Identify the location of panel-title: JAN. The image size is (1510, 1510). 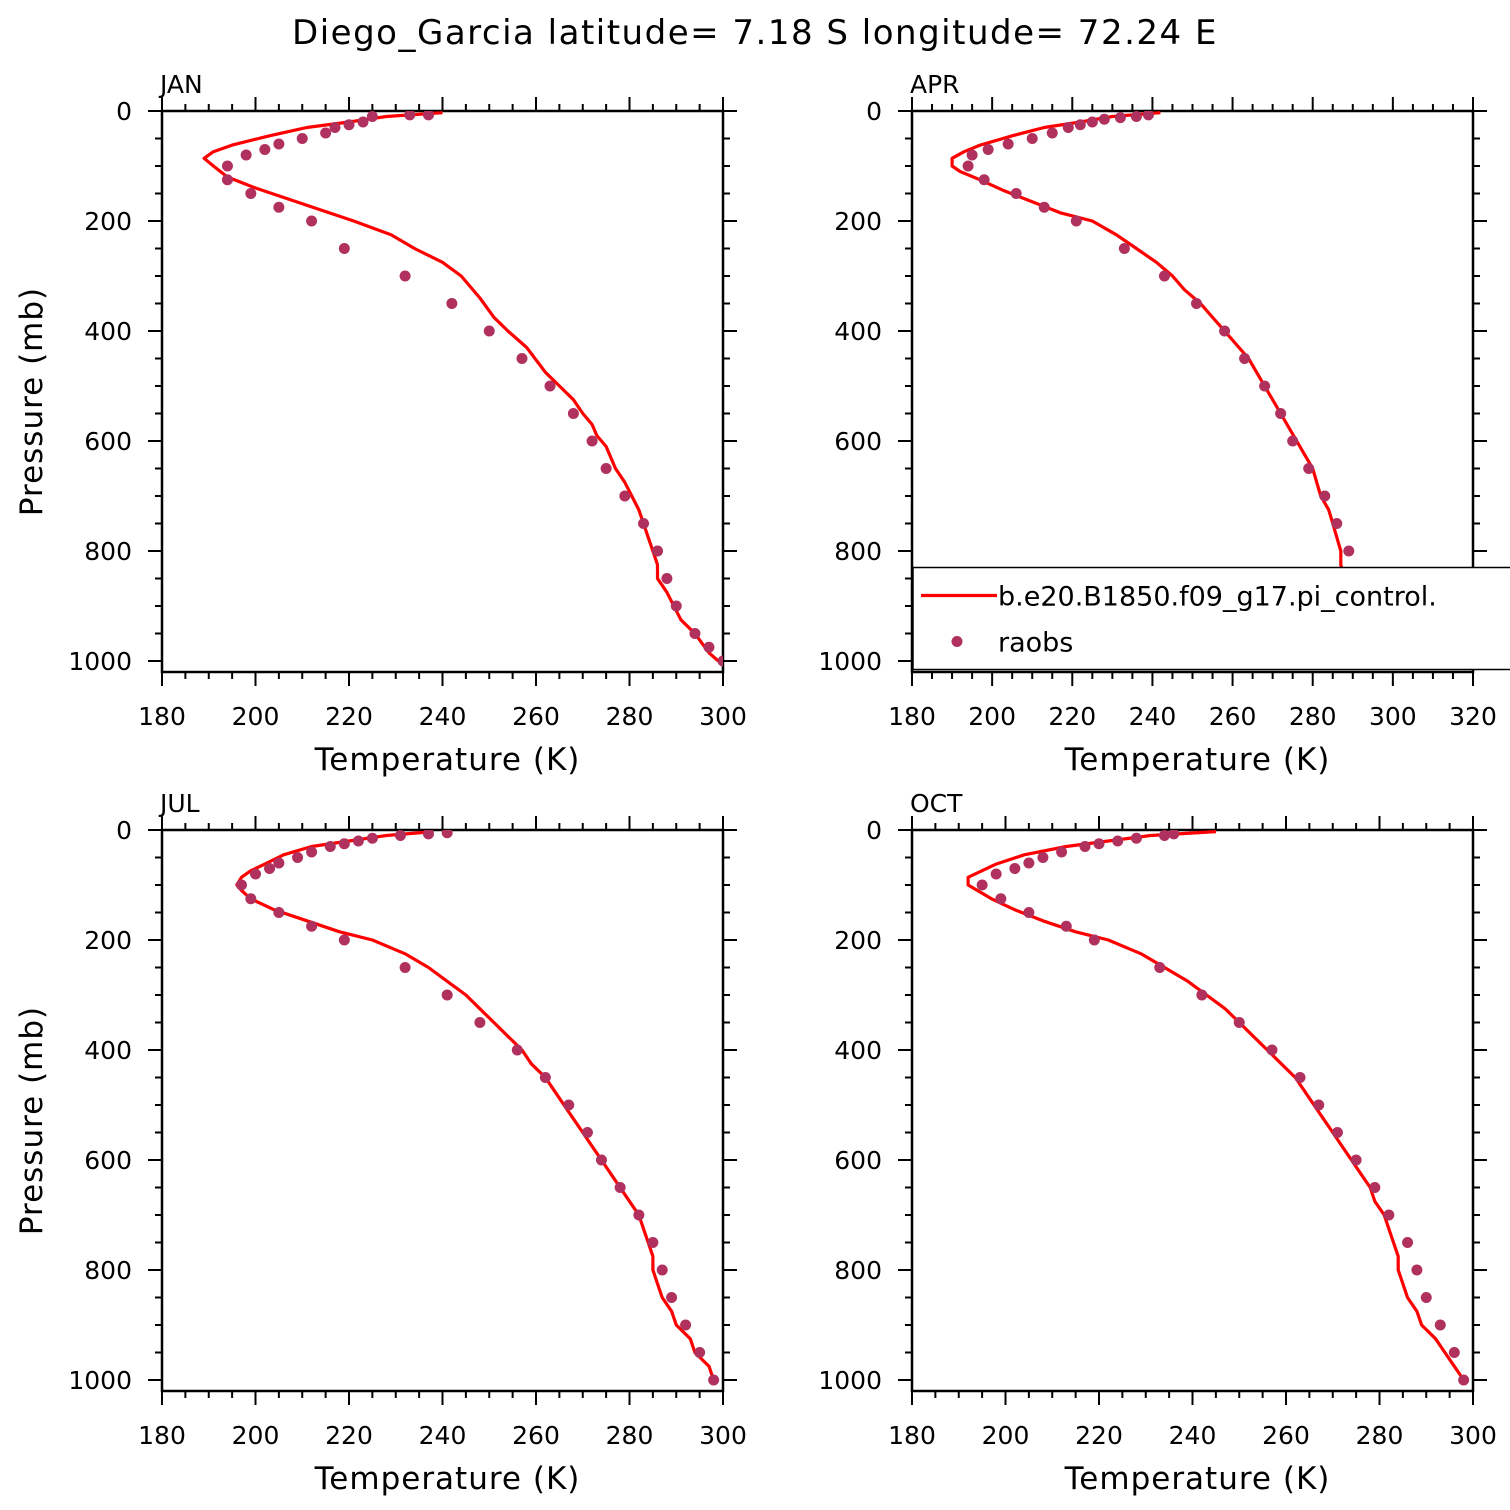
(180, 84).